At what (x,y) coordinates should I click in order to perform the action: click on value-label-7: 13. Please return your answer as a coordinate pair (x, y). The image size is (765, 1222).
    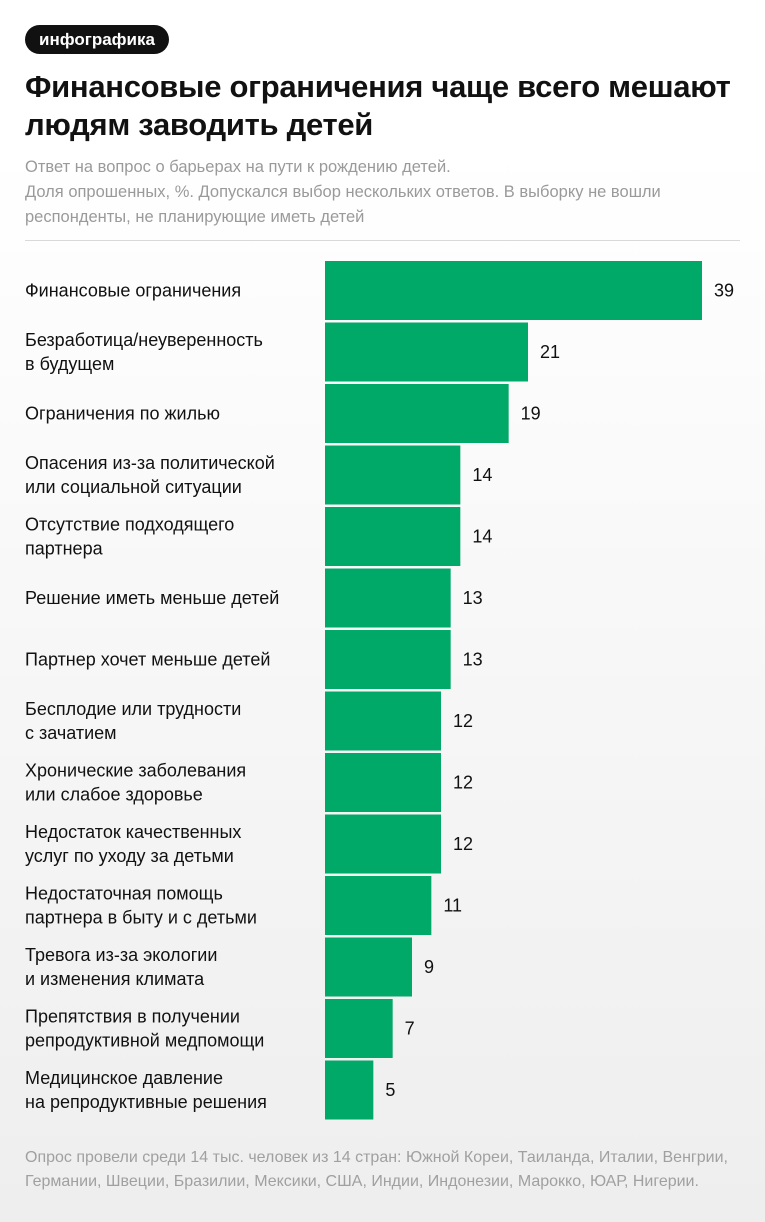
    Looking at the image, I should click on (473, 660).